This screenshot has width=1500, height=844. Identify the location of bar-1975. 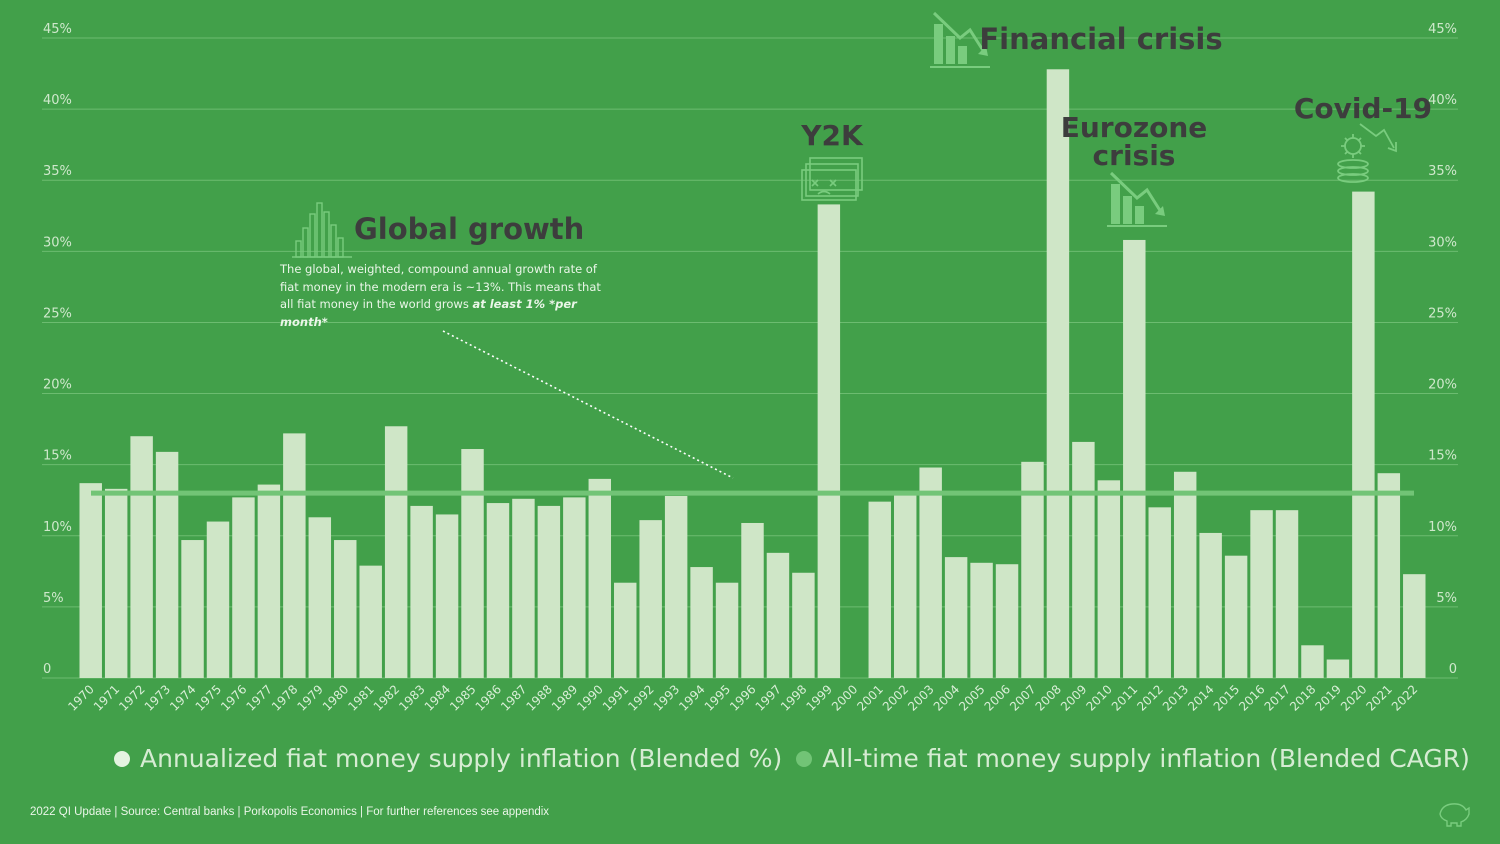
(218, 599).